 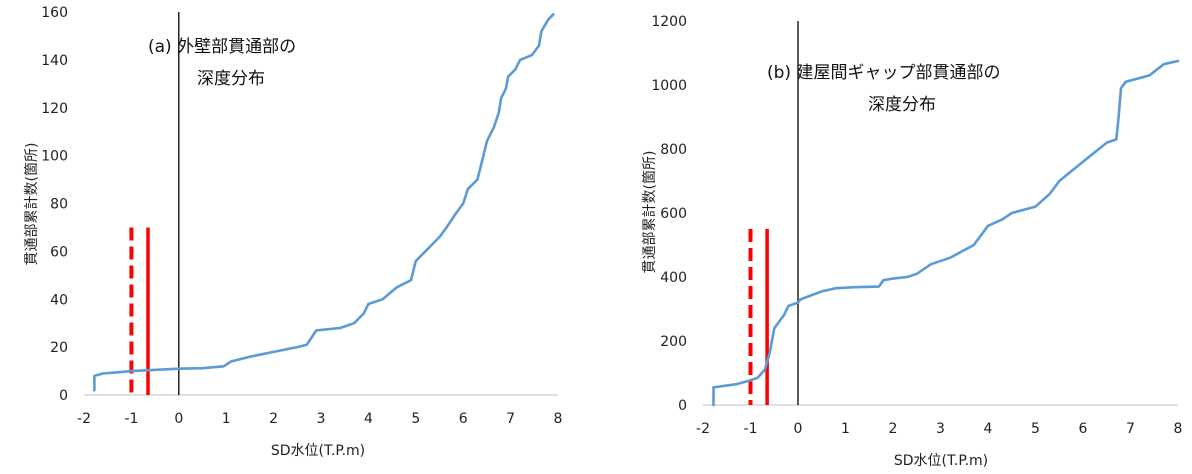 I want to click on chart-b-y-tick-label: 1000, so click(x=669, y=86).